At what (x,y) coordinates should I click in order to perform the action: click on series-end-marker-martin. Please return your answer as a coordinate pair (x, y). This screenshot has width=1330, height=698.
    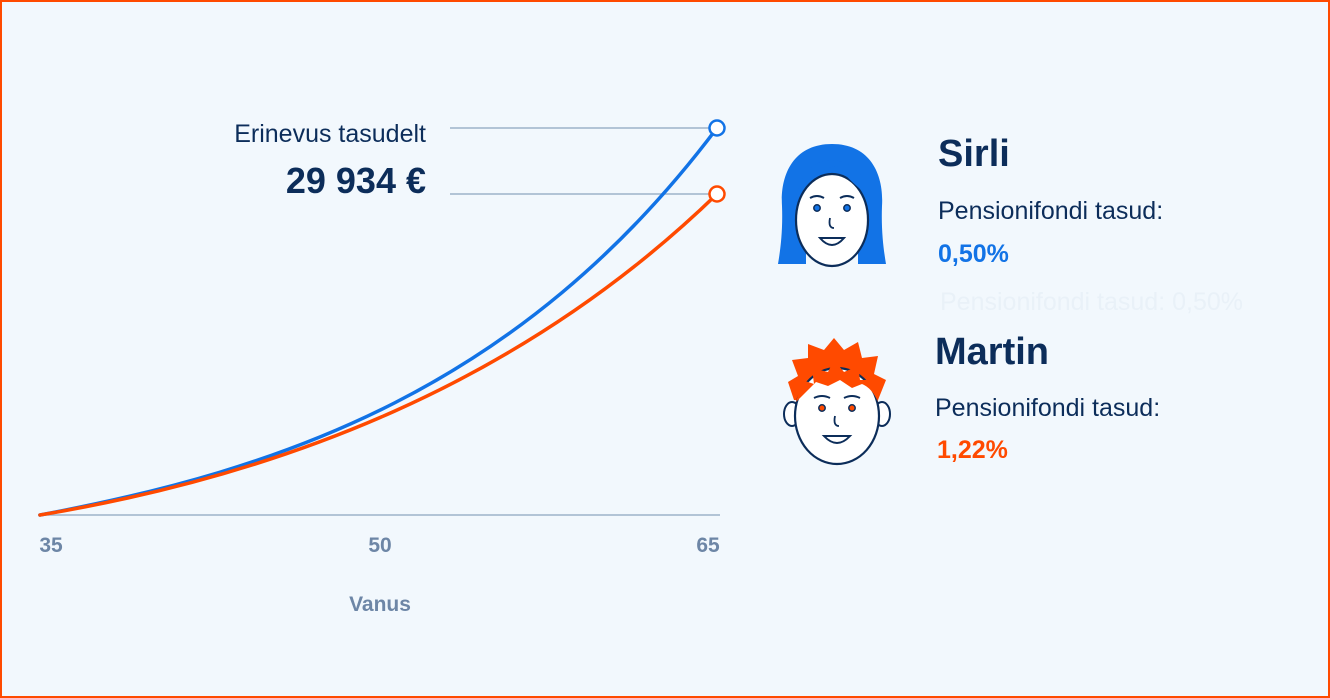
    Looking at the image, I should click on (717, 194).